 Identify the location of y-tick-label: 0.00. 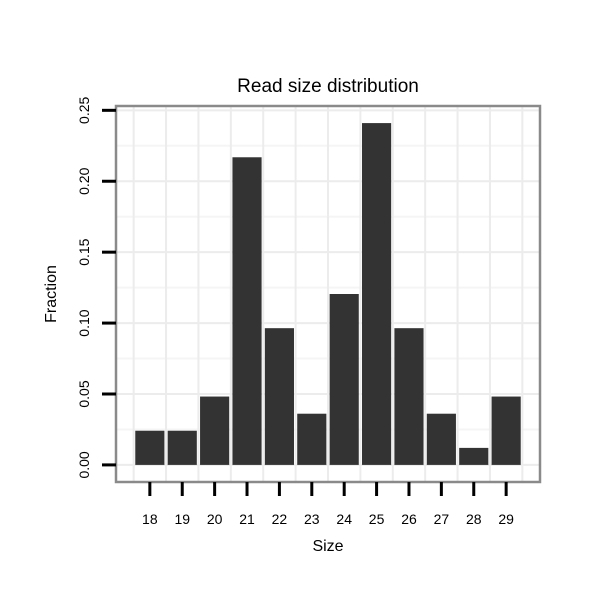
(84, 464).